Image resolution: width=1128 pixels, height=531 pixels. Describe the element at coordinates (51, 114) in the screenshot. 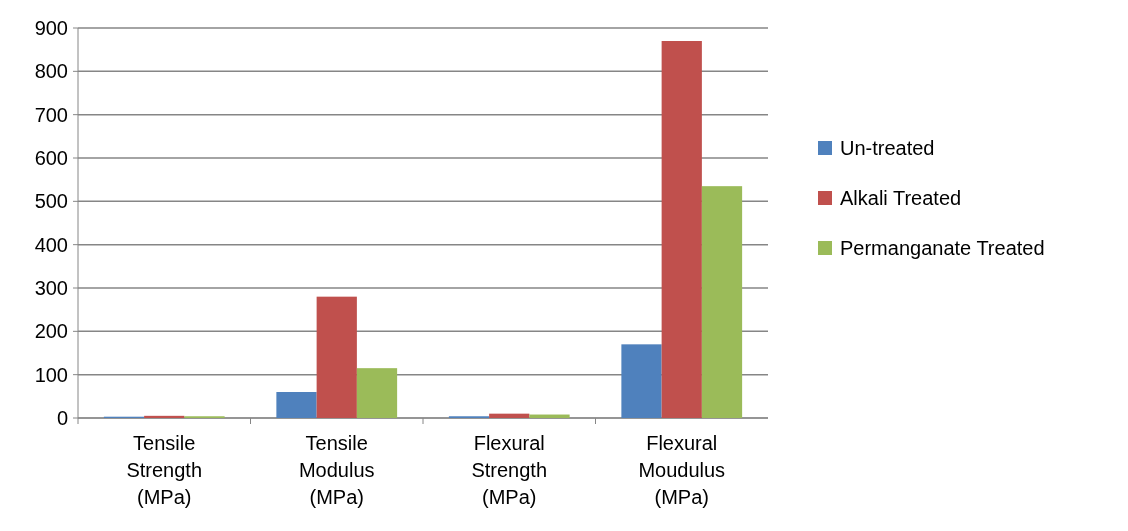

I see `y-tick-label: 700` at that location.